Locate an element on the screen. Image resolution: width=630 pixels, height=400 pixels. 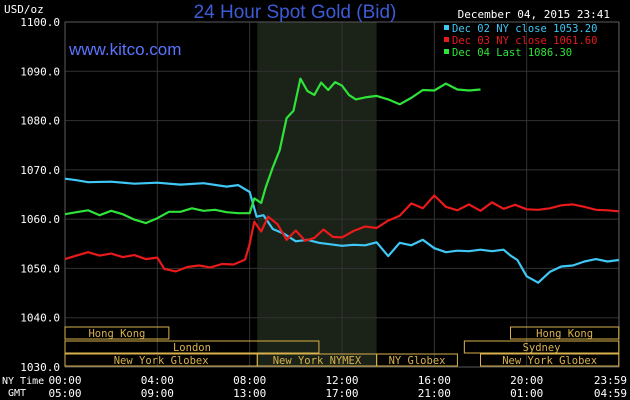
legend-entry: Dec 03 NY close 1061.60 is located at coordinates (524, 41).